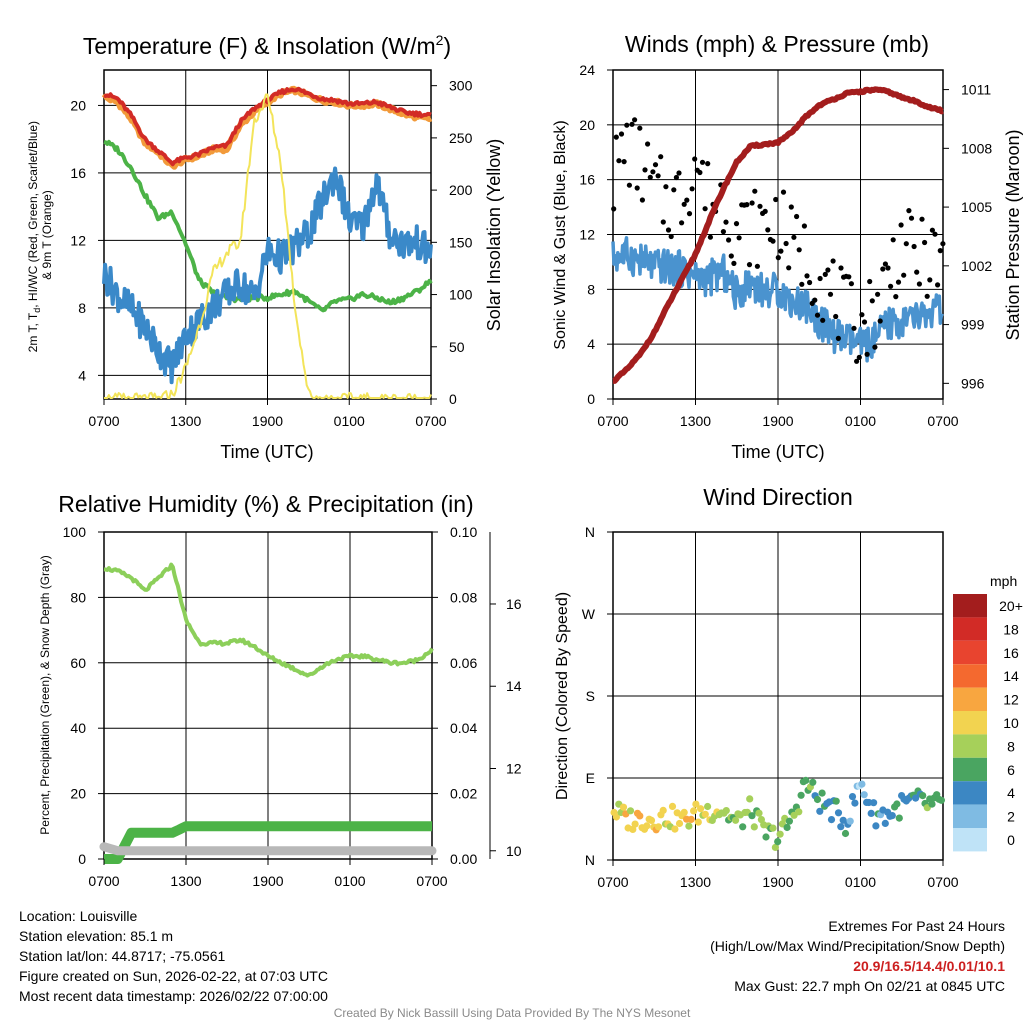 The height and width of the screenshot is (1024, 1024). What do you see at coordinates (78, 728) in the screenshot?
I see `y-tick-label: 40` at bounding box center [78, 728].